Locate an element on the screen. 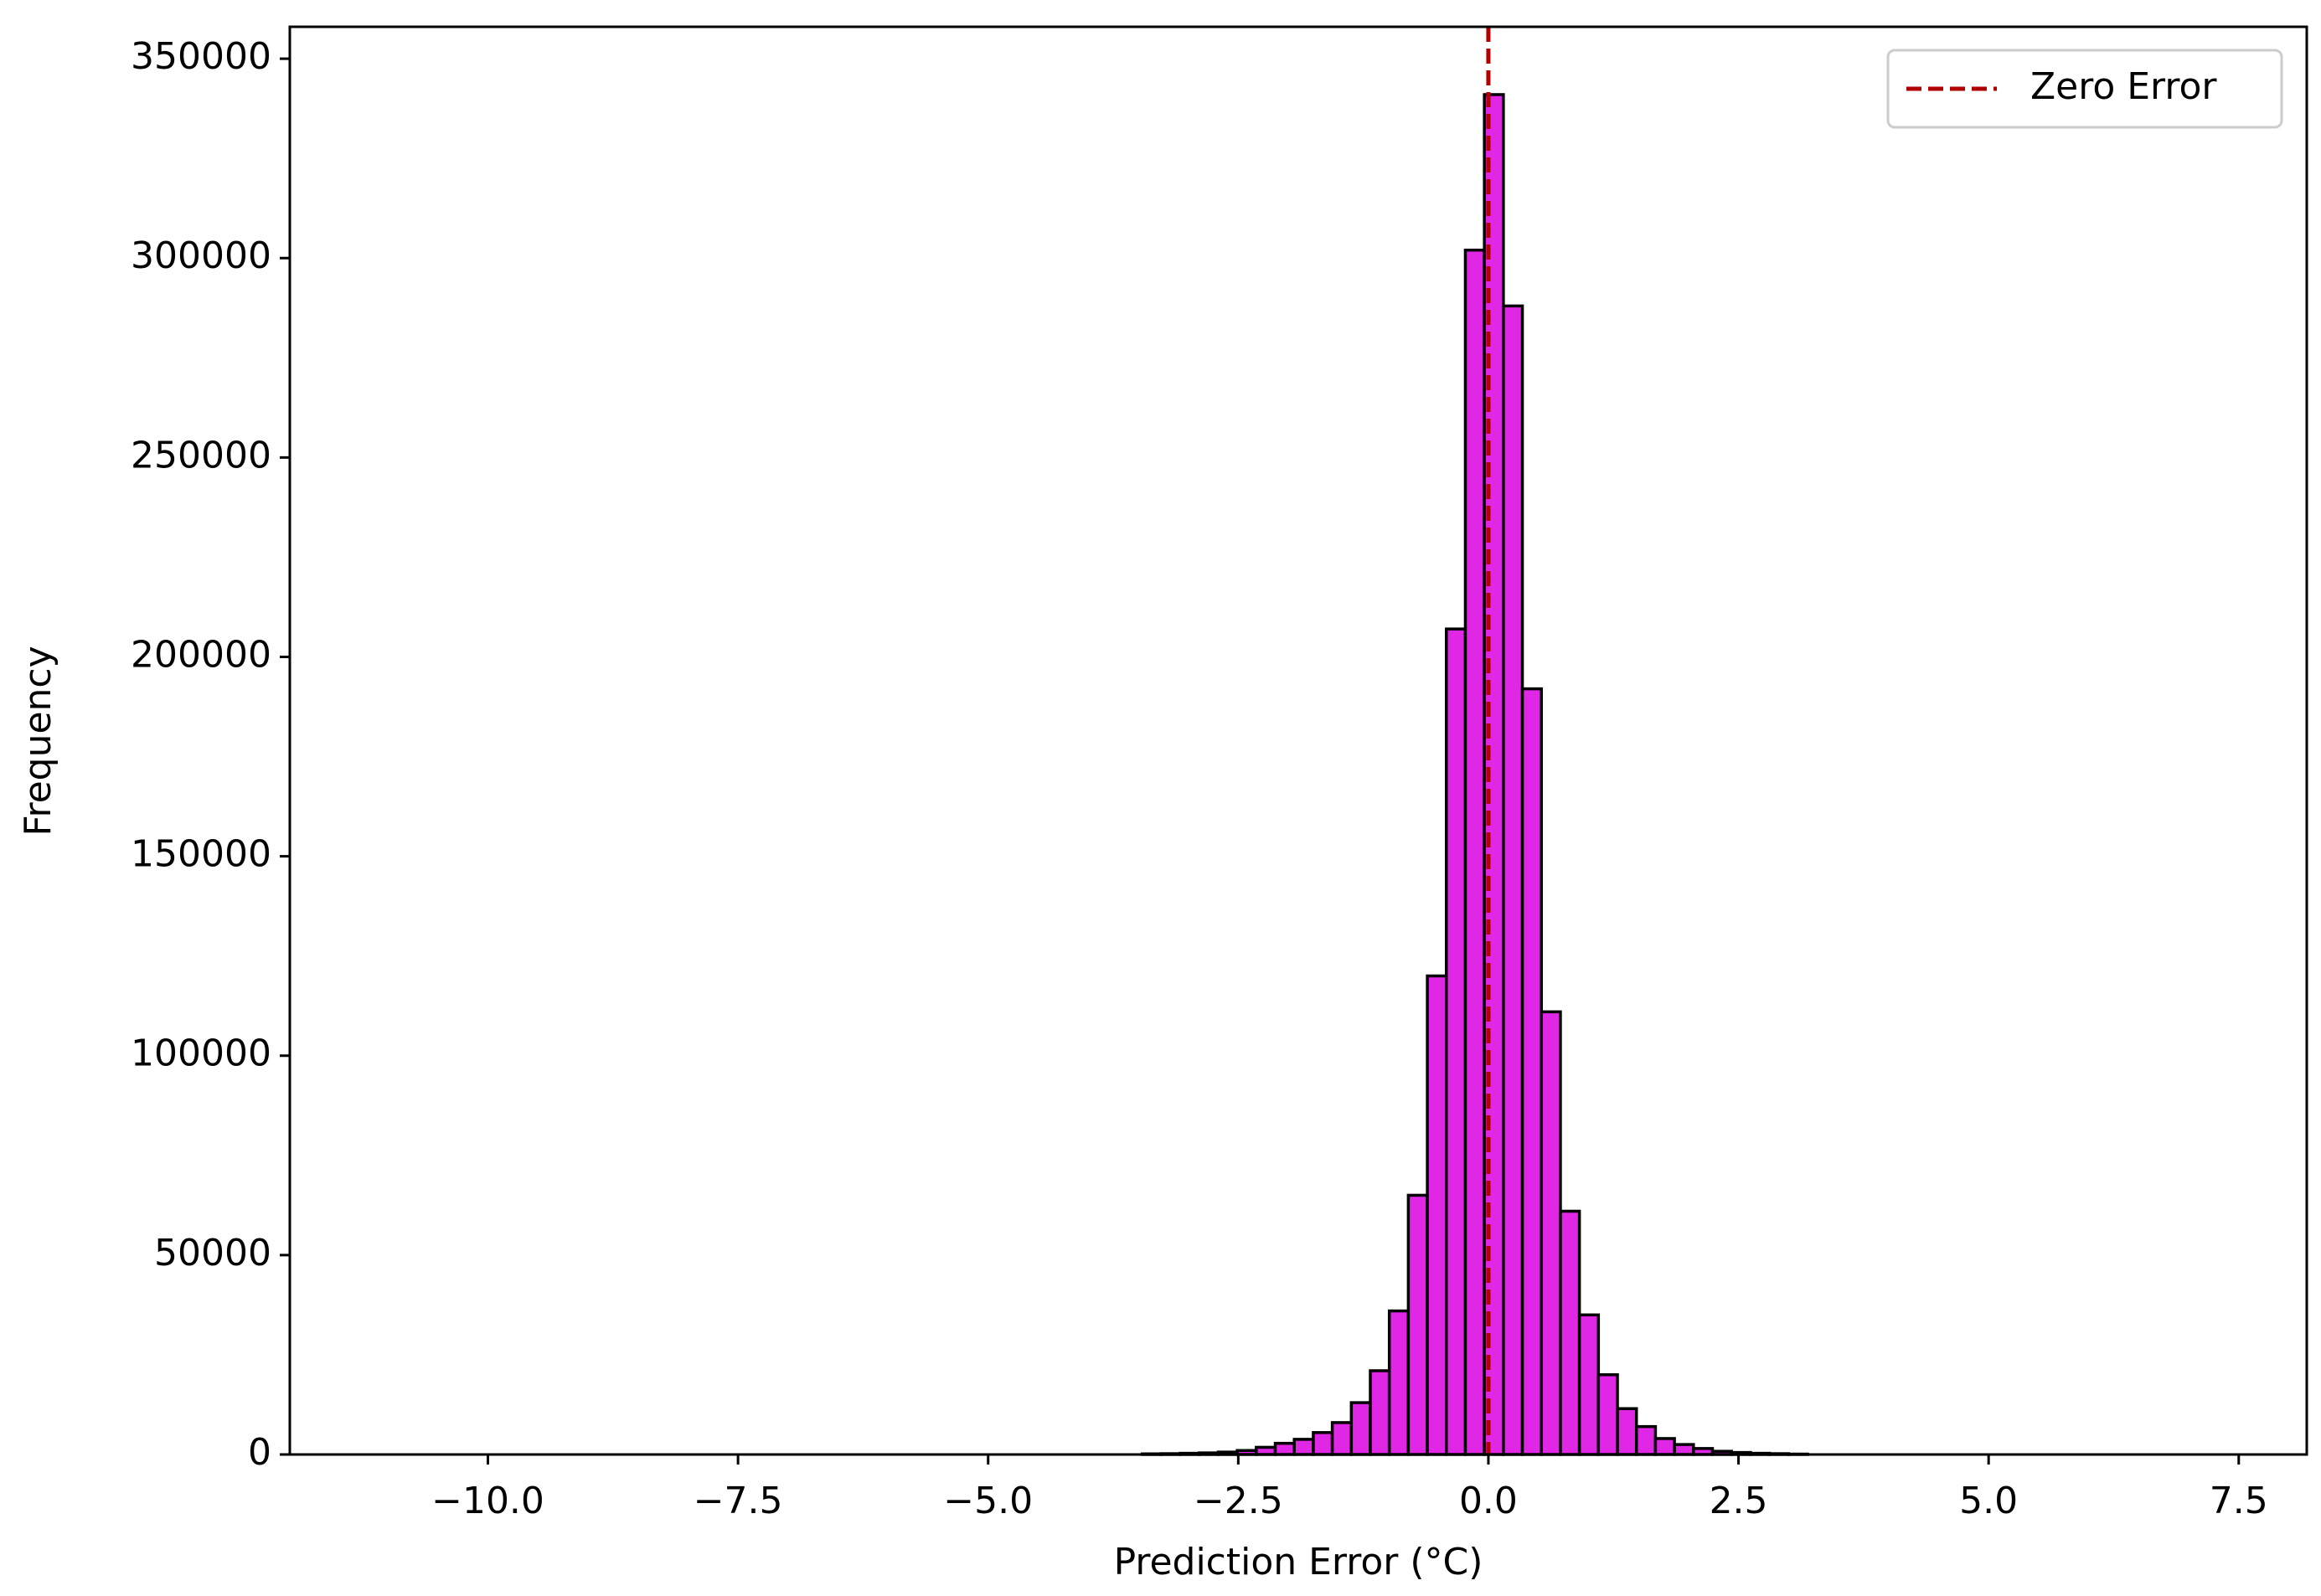 This screenshot has height=1596, width=2321. y-axis-label: Frequency is located at coordinates (38, 741).